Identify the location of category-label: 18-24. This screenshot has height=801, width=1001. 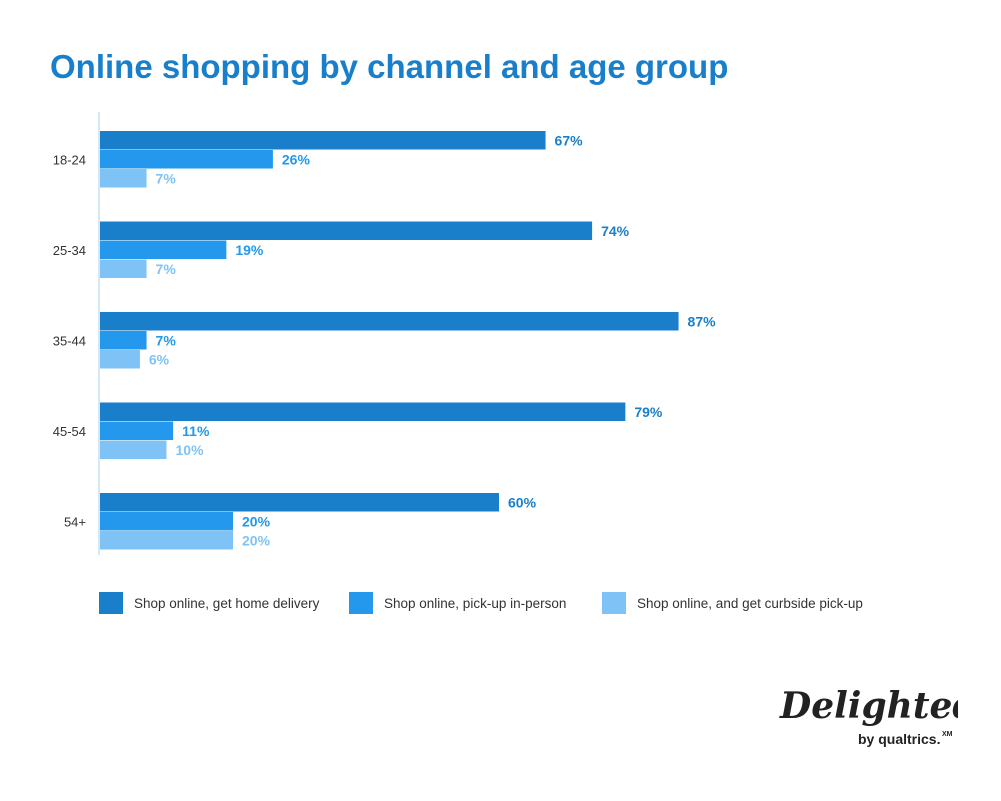
(69, 159).